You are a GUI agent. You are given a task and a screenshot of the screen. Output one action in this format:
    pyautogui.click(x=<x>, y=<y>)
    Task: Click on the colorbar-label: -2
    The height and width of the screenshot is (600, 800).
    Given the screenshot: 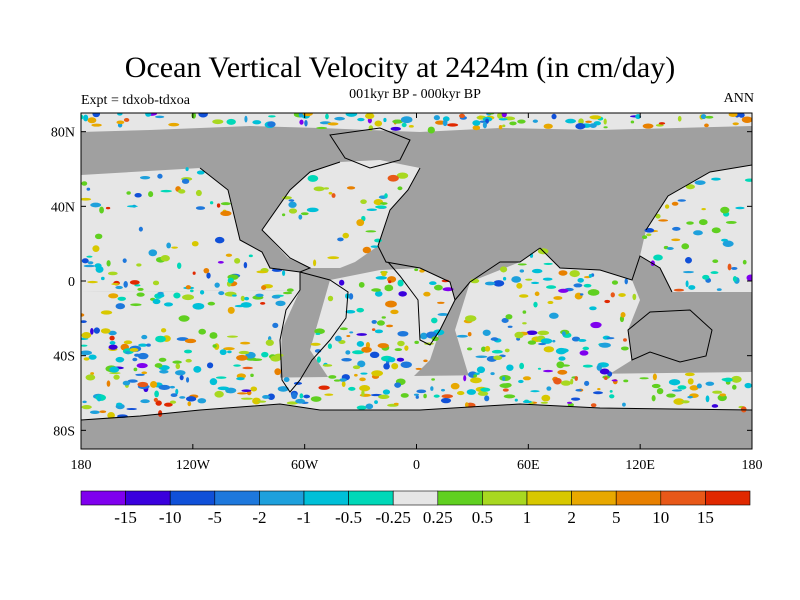 What is the action you would take?
    pyautogui.click(x=259, y=517)
    